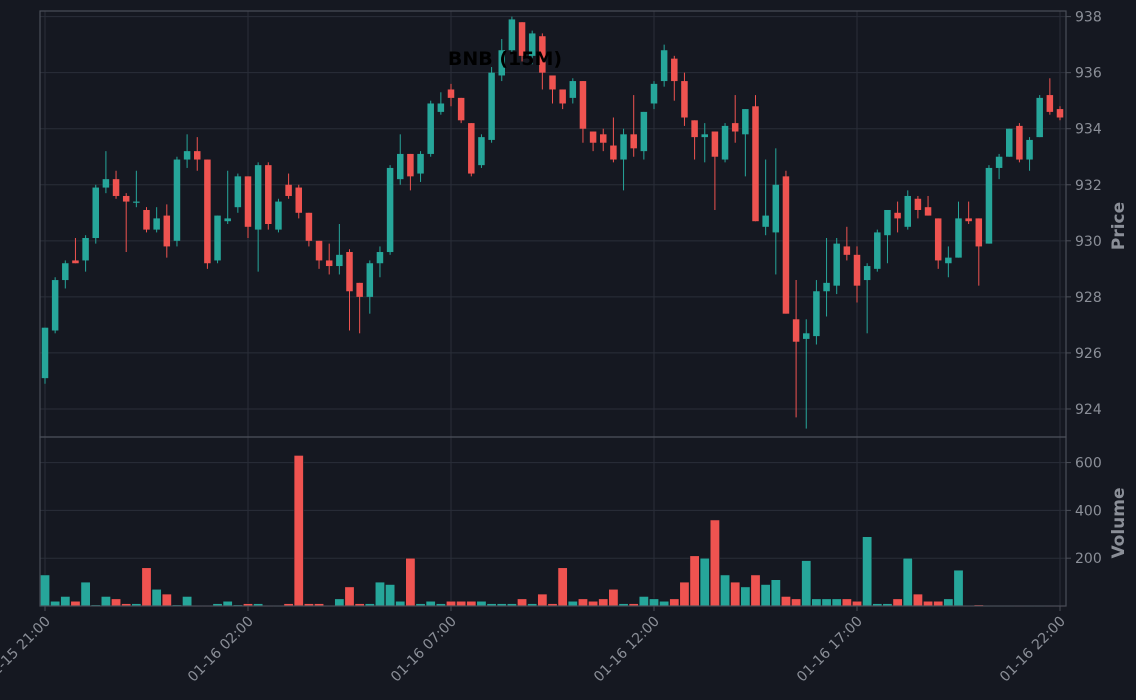  Describe the element at coordinates (1088, 242) in the screenshot. I see `price-y-tick-label: 930` at that location.